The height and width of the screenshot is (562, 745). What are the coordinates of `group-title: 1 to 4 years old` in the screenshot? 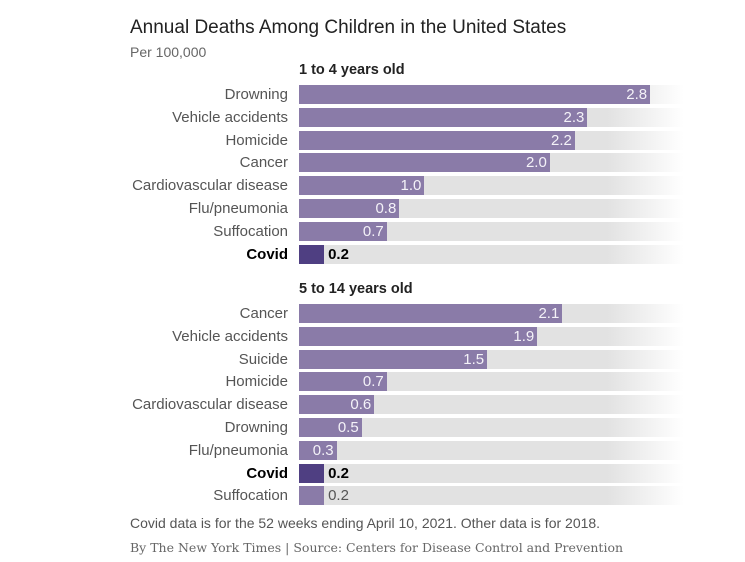 It's located at (352, 70).